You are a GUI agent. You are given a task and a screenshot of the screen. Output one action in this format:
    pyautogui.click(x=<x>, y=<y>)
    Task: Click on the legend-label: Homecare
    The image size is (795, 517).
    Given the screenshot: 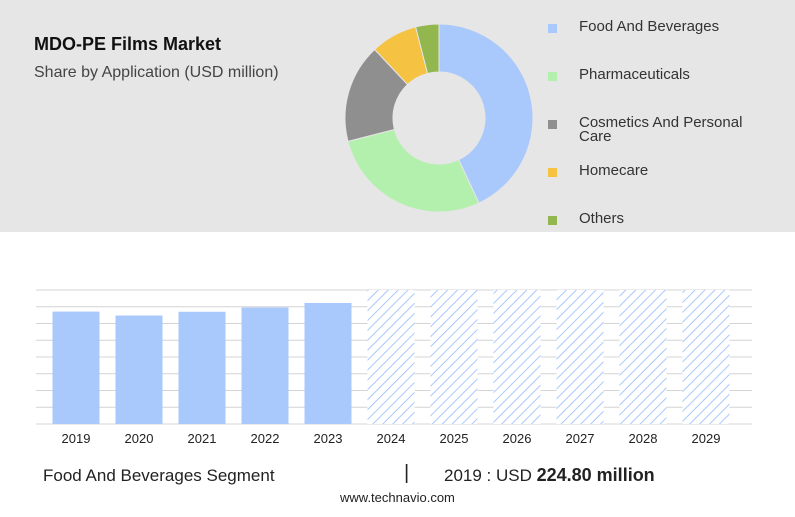 What is the action you would take?
    pyautogui.click(x=614, y=170)
    